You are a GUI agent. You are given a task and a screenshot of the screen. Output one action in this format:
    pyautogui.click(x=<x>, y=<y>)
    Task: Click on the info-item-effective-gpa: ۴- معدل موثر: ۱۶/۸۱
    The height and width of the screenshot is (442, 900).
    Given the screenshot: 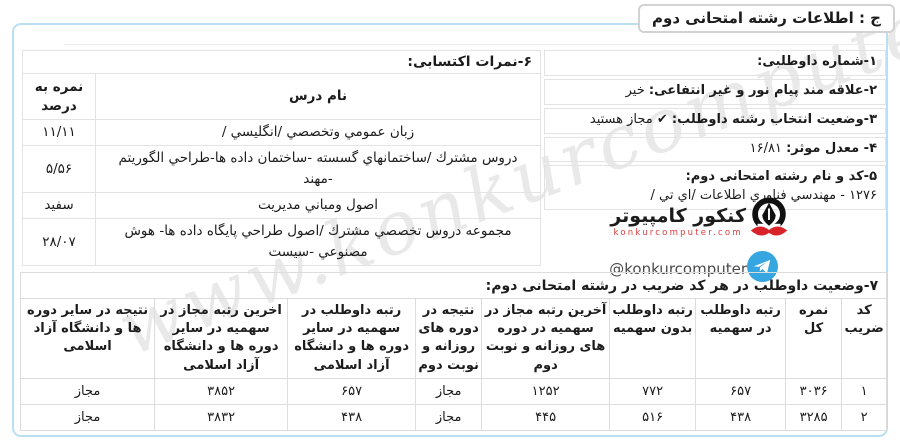 What is the action you would take?
    pyautogui.click(x=715, y=149)
    